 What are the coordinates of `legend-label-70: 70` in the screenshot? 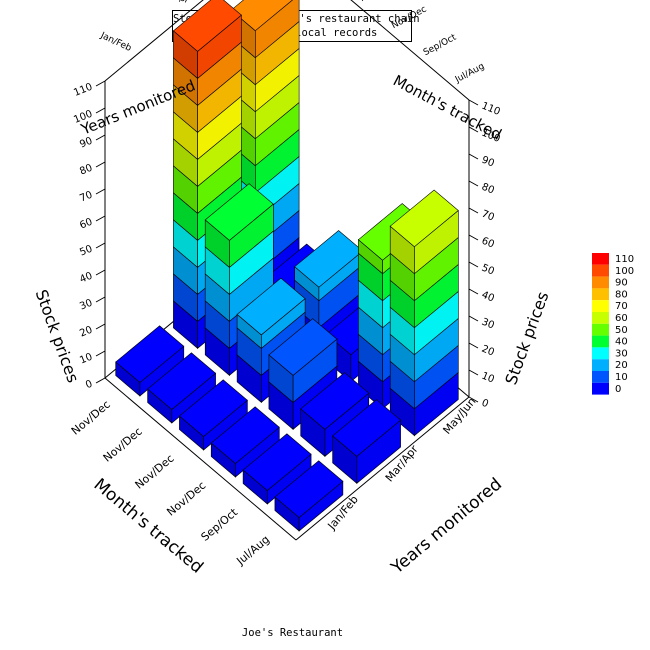 It's located at (621, 306).